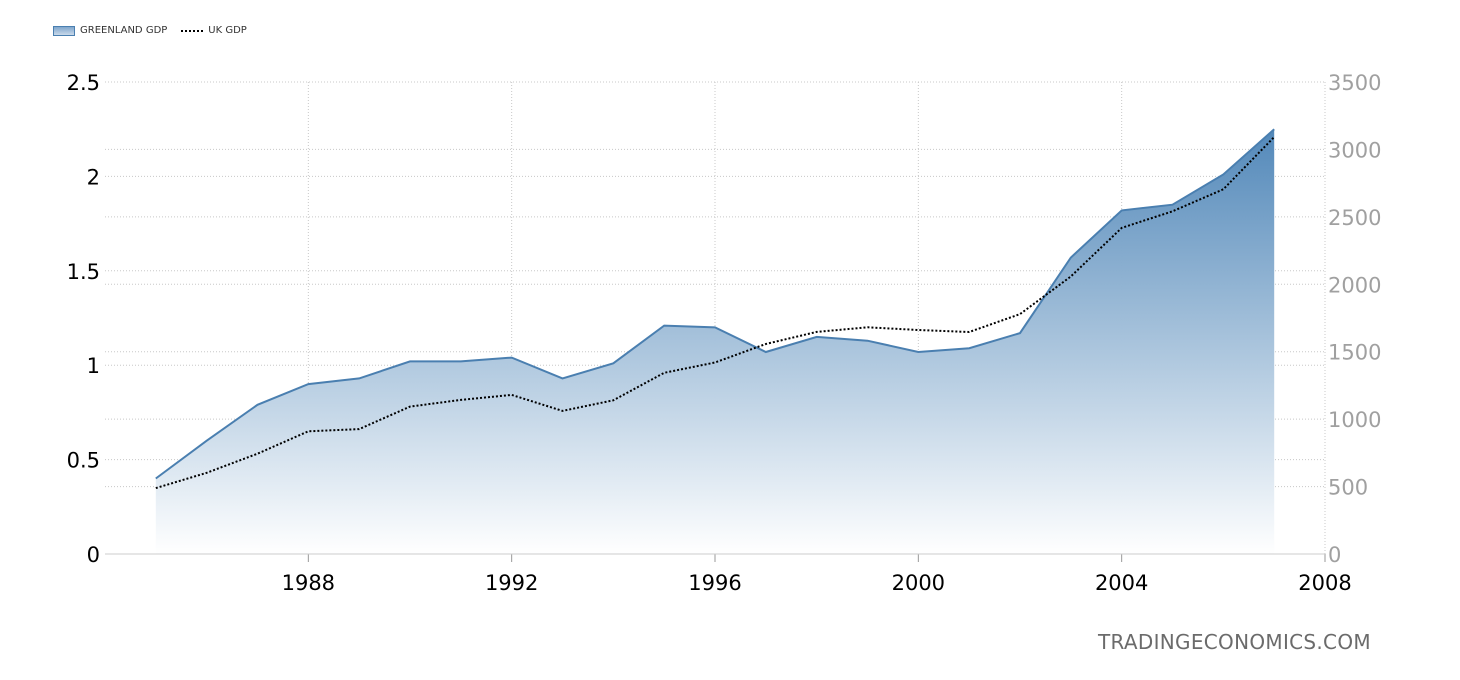 This screenshot has height=680, width=1460. I want to click on y-right-tick-label: 3000, so click(1354, 150).